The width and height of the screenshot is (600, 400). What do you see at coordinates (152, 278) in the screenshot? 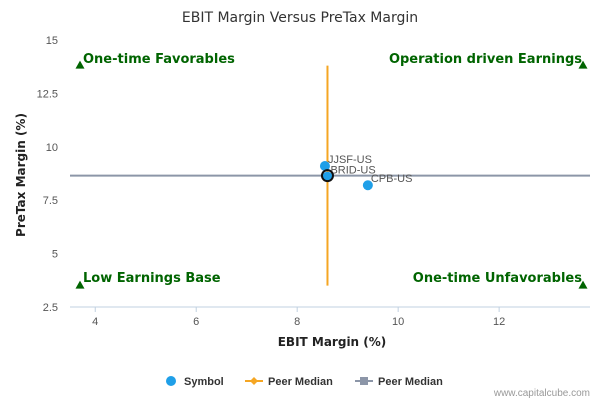
I see `quadrant-bottom-left: Low Earnings Base` at bounding box center [152, 278].